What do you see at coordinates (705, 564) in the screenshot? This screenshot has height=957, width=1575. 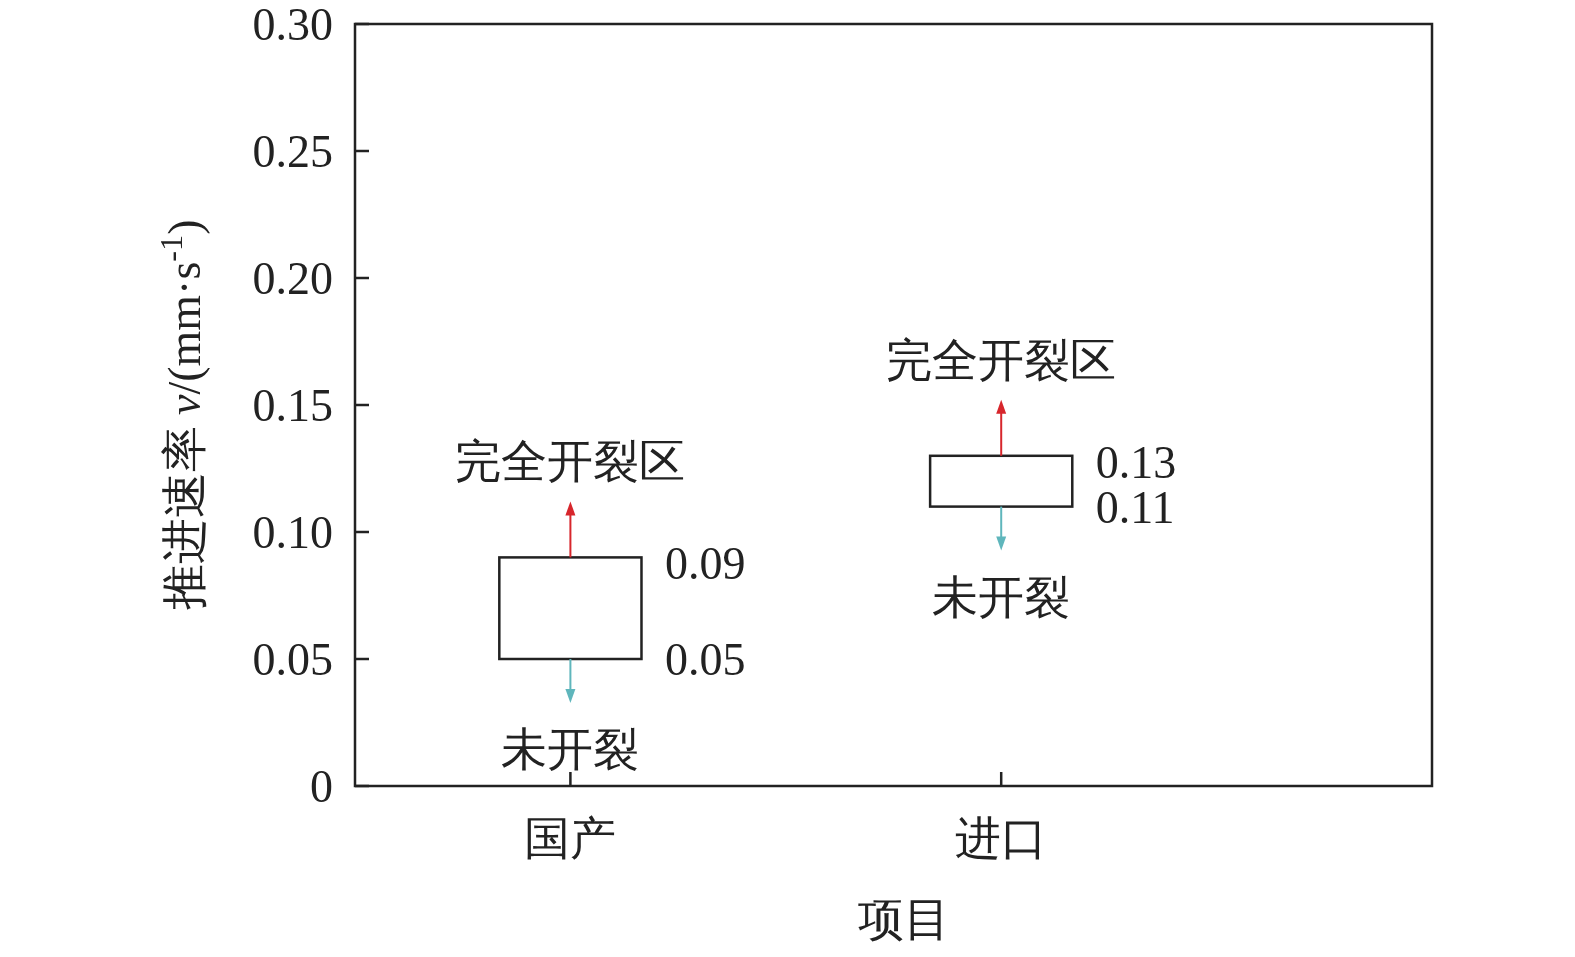 I see `annotation: 0.09` at bounding box center [705, 564].